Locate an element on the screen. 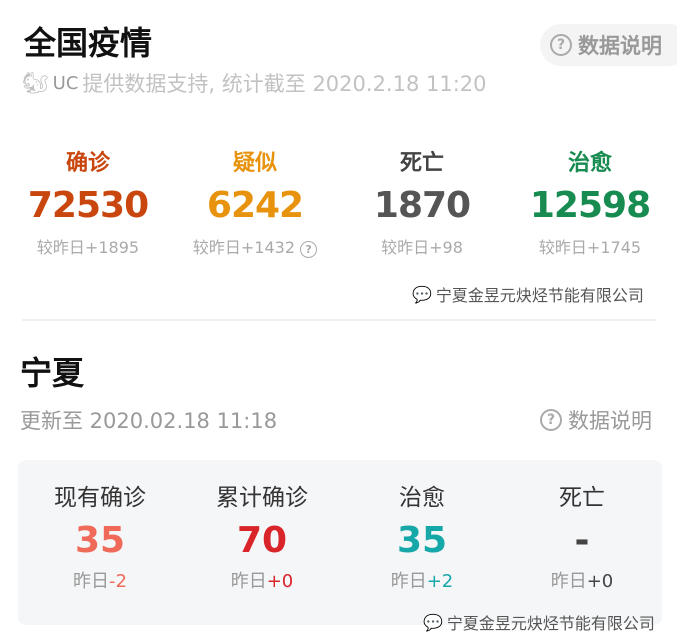 This screenshot has height=635, width=677. stat-delta: +2 is located at coordinates (440, 581).